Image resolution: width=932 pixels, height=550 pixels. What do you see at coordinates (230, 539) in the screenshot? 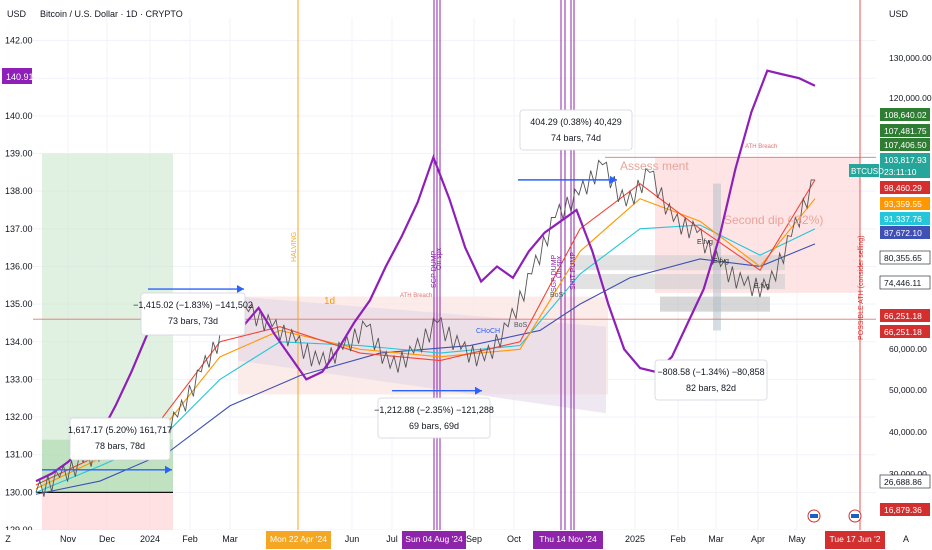
I see `time-axis-tick-label: Mar` at bounding box center [230, 539].